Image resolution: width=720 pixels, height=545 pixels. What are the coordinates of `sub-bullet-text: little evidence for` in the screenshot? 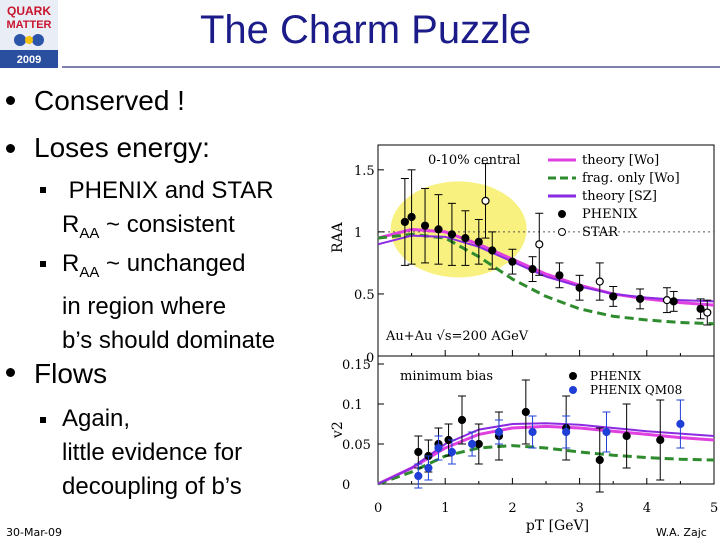 It's located at (152, 452).